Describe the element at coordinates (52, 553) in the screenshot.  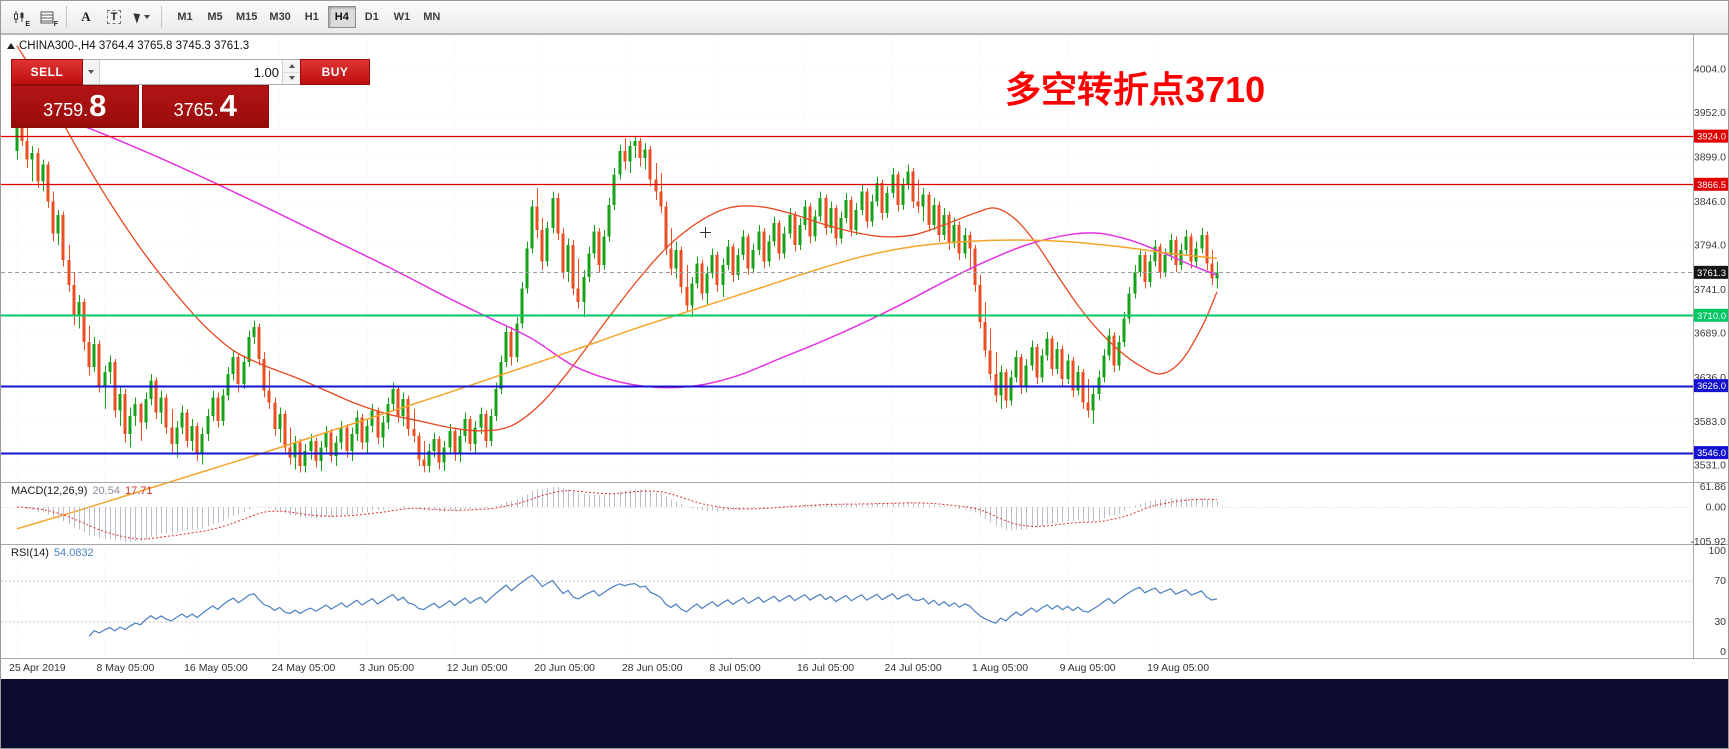
I see `rsi-label: RSI(14) 54.0832` at that location.